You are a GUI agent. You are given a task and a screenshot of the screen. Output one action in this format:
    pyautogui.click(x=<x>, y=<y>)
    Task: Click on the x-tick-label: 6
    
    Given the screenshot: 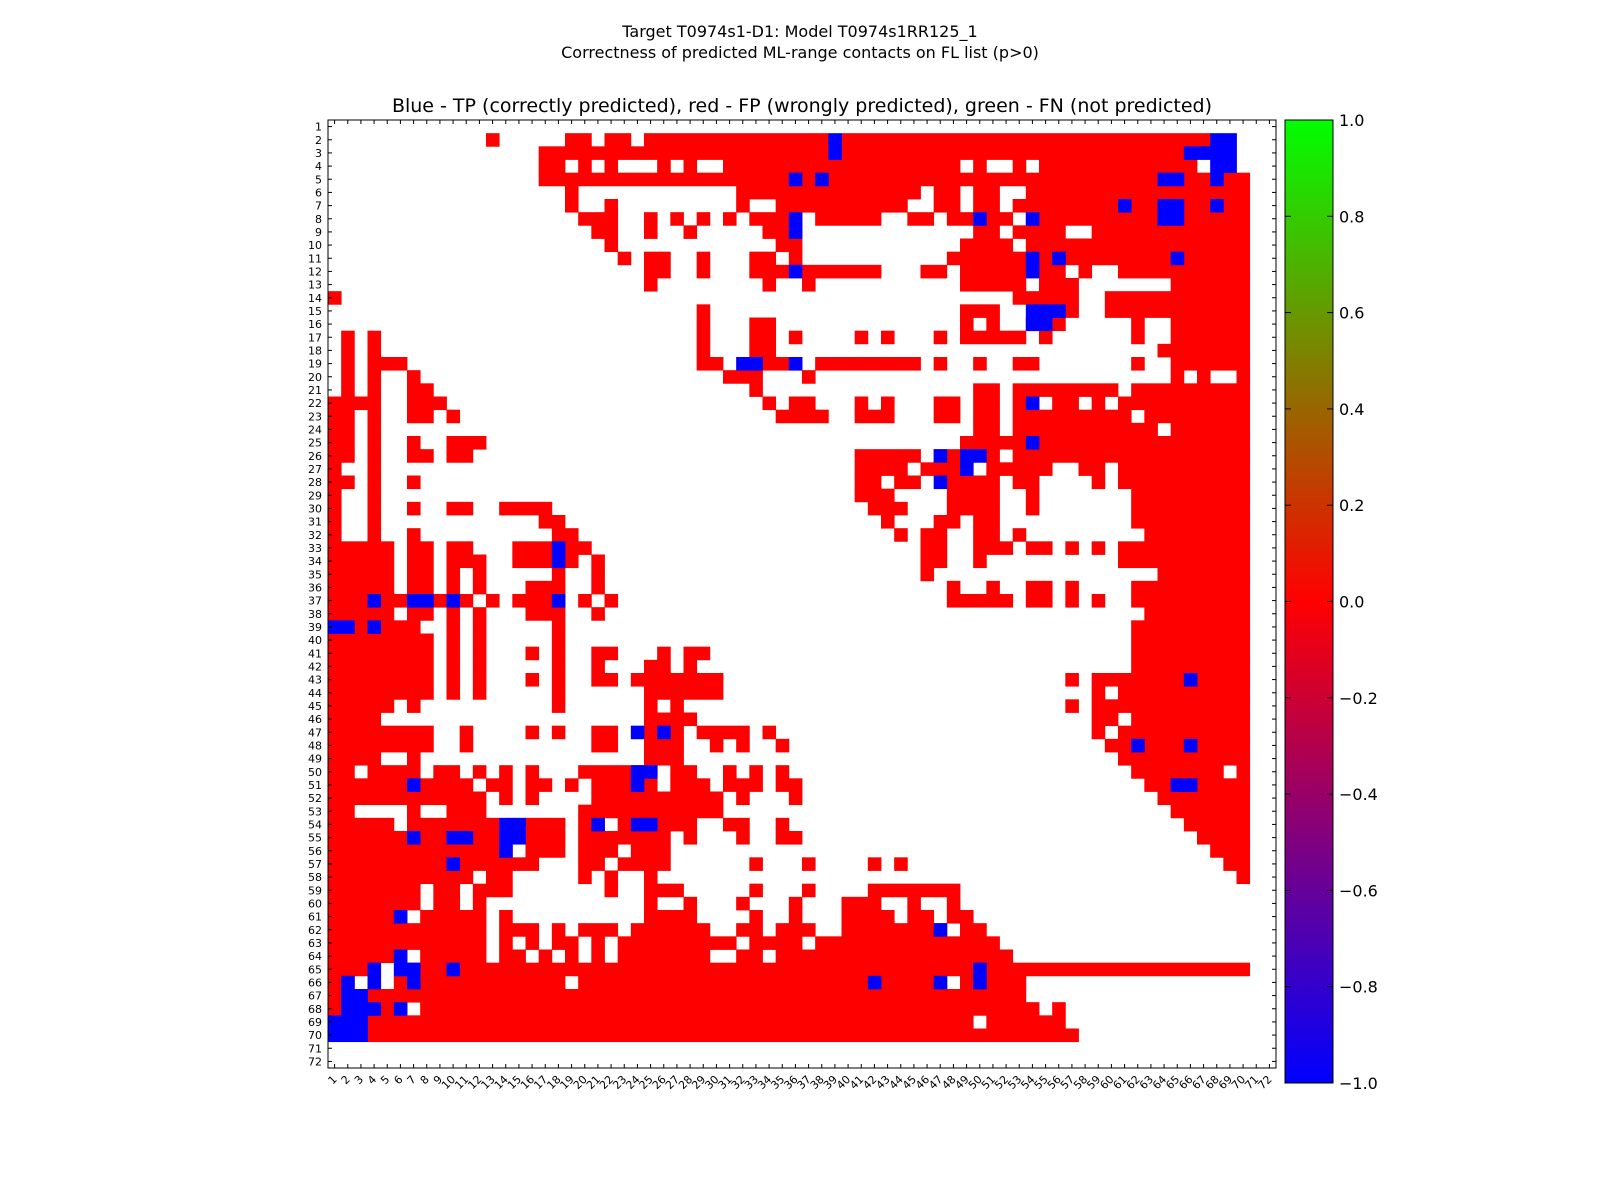 What is the action you would take?
    pyautogui.click(x=398, y=1080)
    